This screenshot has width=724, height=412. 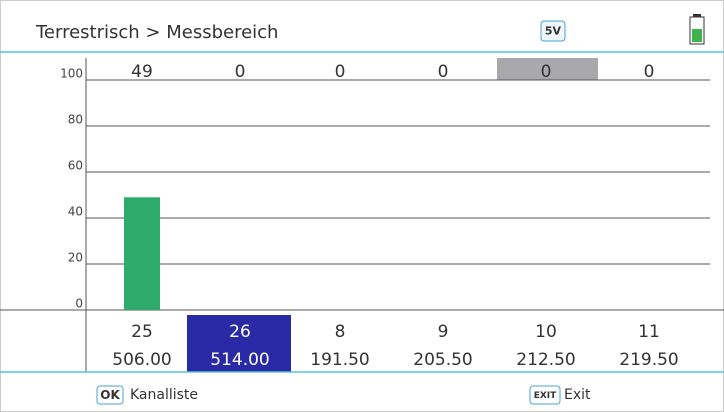 I want to click on frequency-label: 514.00, so click(x=239, y=360).